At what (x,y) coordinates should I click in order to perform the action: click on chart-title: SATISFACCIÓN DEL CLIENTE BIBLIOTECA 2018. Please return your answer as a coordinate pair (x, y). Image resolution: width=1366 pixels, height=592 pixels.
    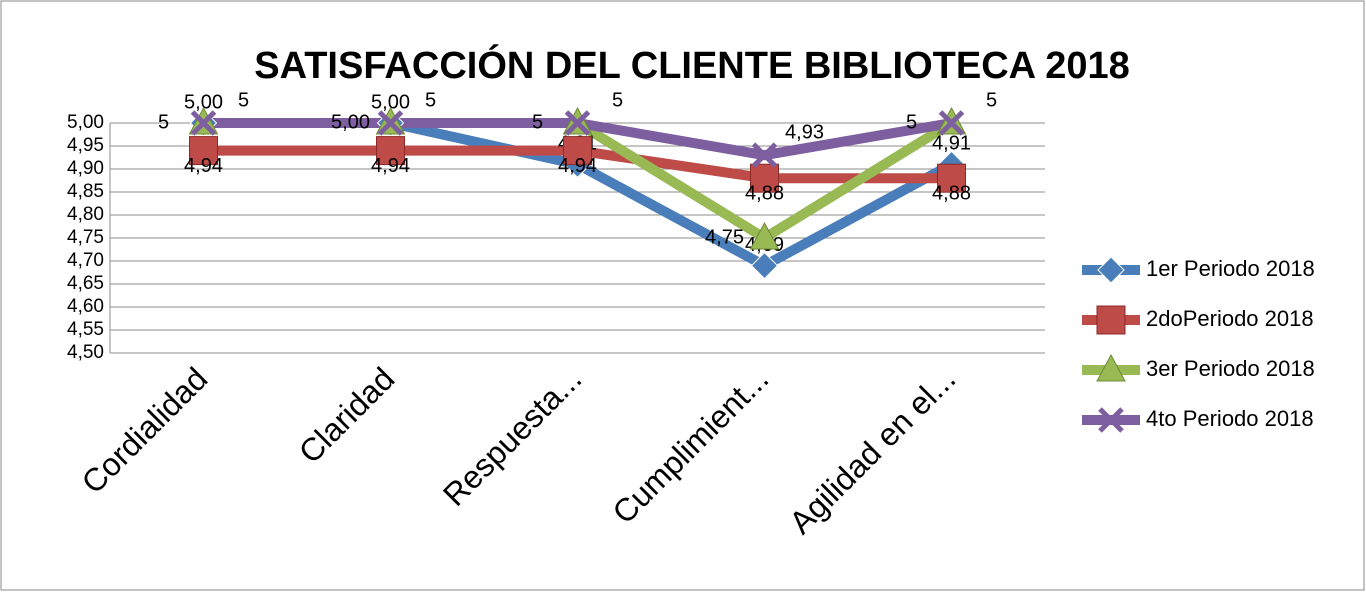
    Looking at the image, I should click on (692, 65).